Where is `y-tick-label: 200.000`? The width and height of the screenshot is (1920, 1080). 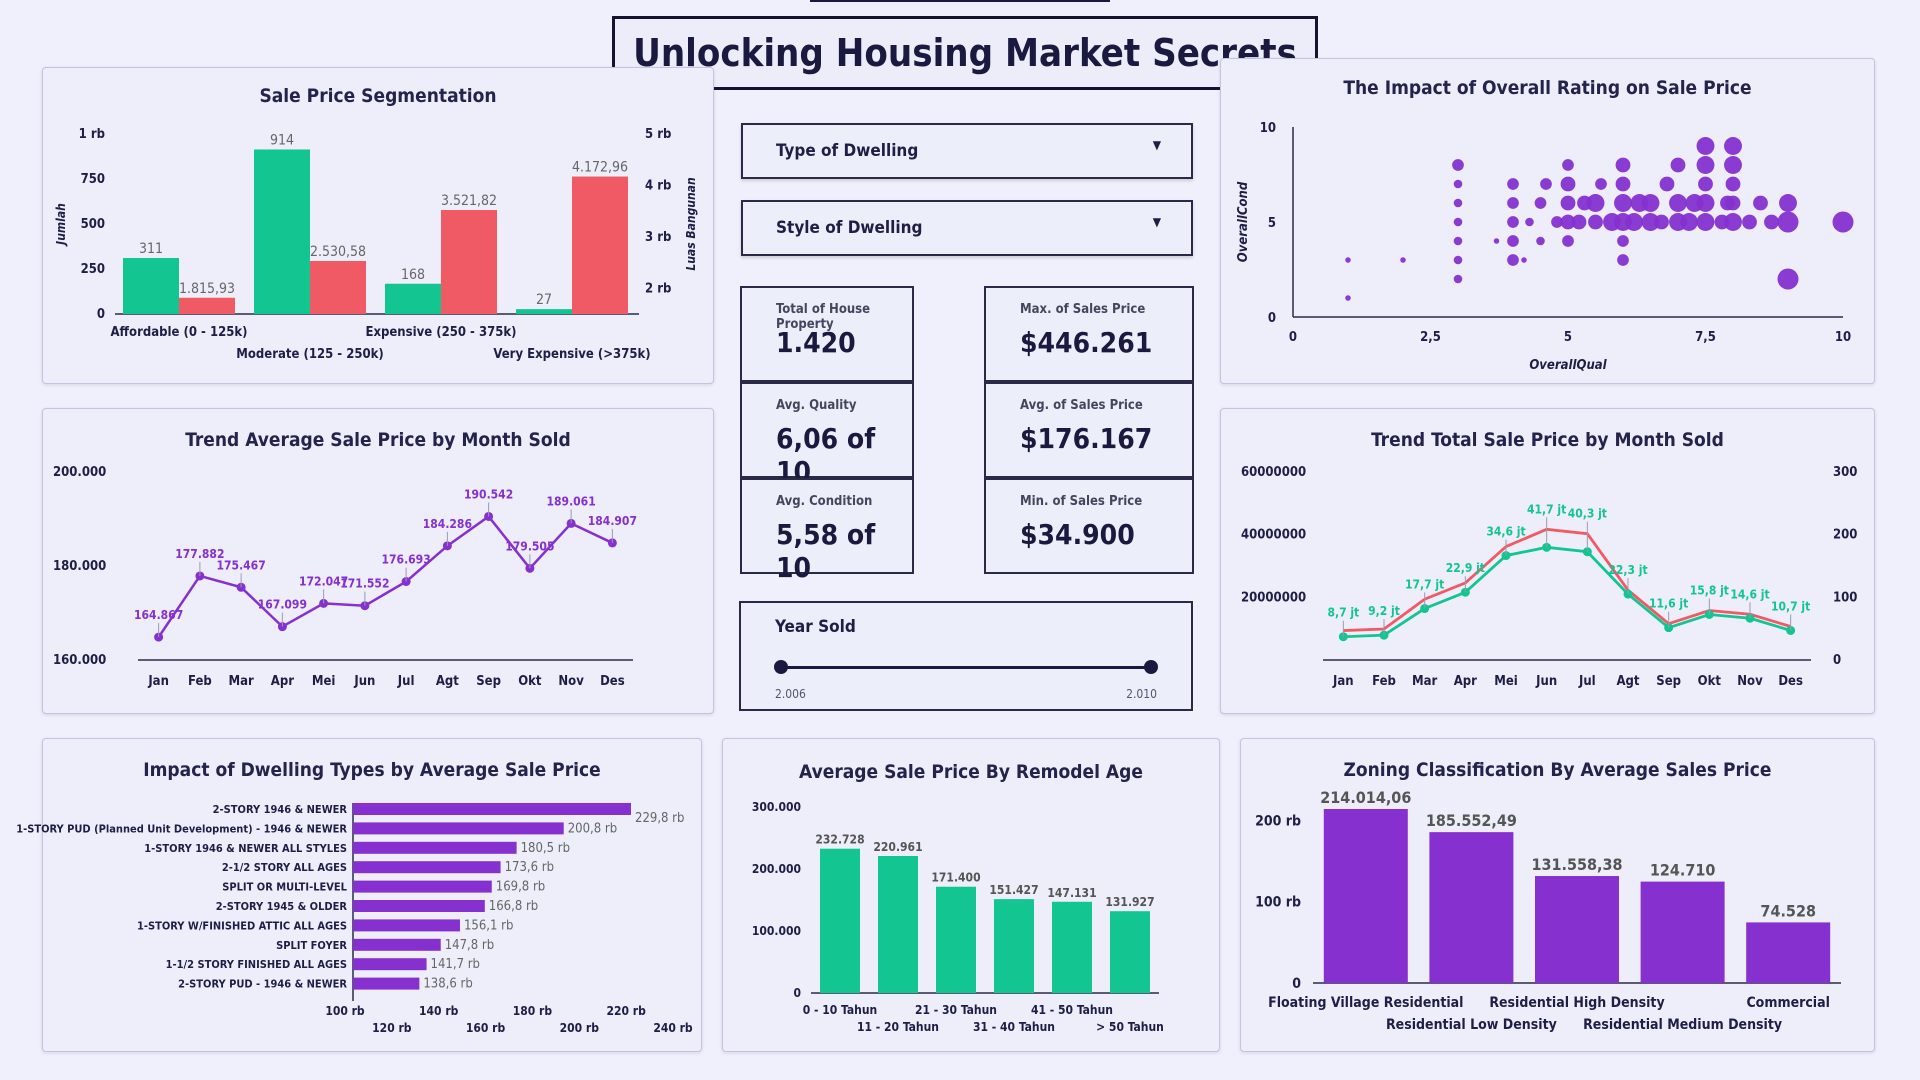
y-tick-label: 200.000 is located at coordinates (79, 472).